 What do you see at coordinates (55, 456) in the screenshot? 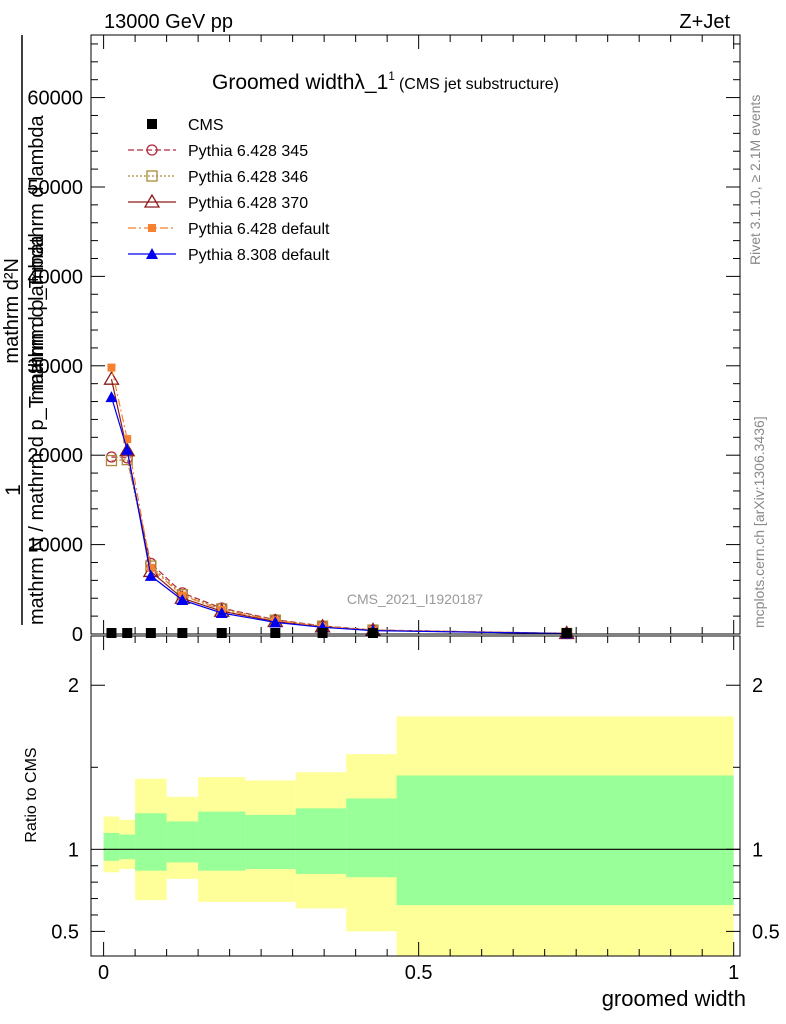
I see `main-ytick-label-2: 20000` at bounding box center [55, 456].